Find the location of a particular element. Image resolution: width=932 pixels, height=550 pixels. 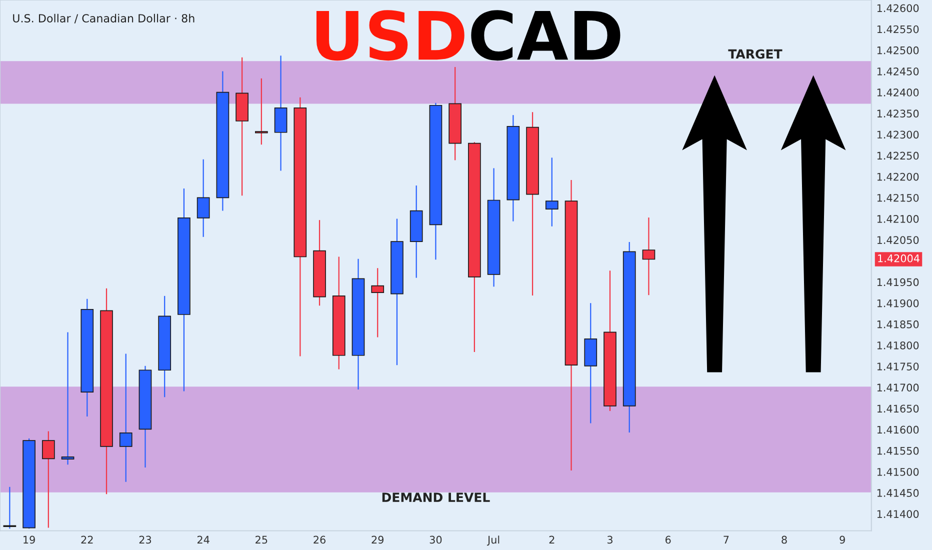

x-tick-label: Jul is located at coordinates (493, 541).